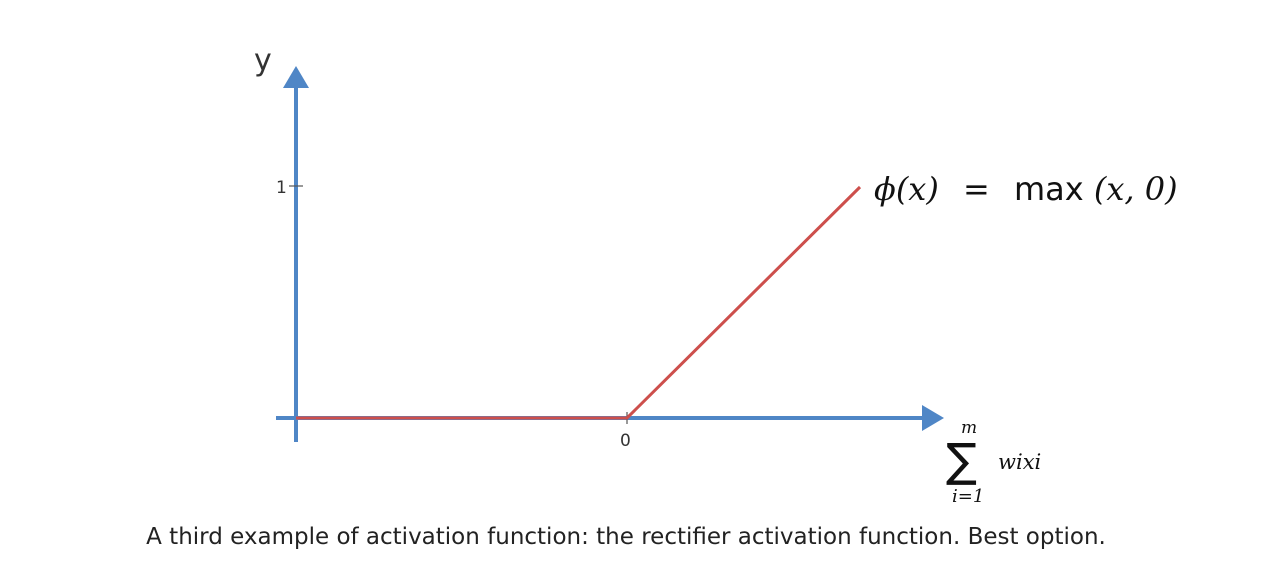  I want to click on function-label: ϕ(x) = max (x, 0), so click(1026, 189).